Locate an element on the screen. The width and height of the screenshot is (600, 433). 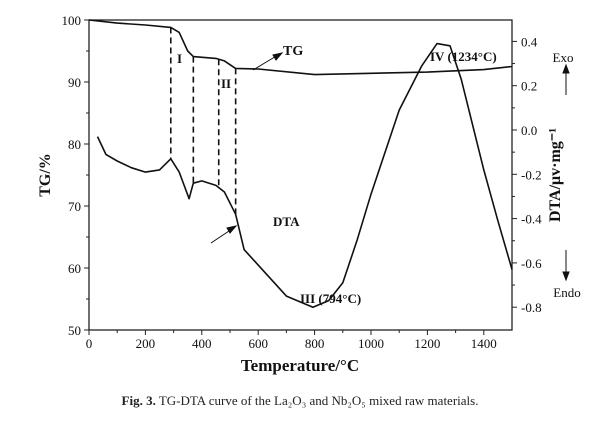
x-tick-label: 1200 is located at coordinates (427, 343).